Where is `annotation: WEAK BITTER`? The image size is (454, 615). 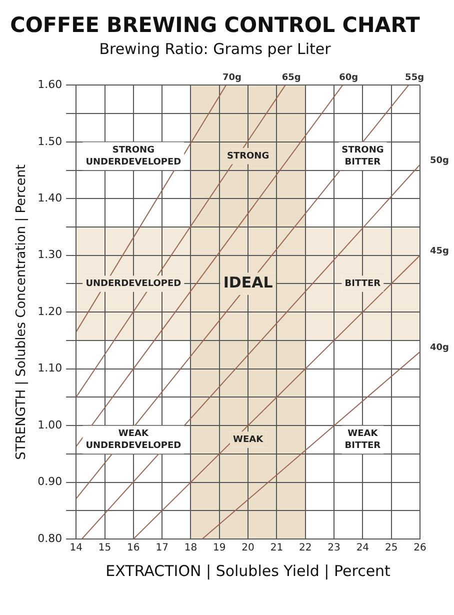
annotation: WEAK BITTER is located at coordinates (362, 440).